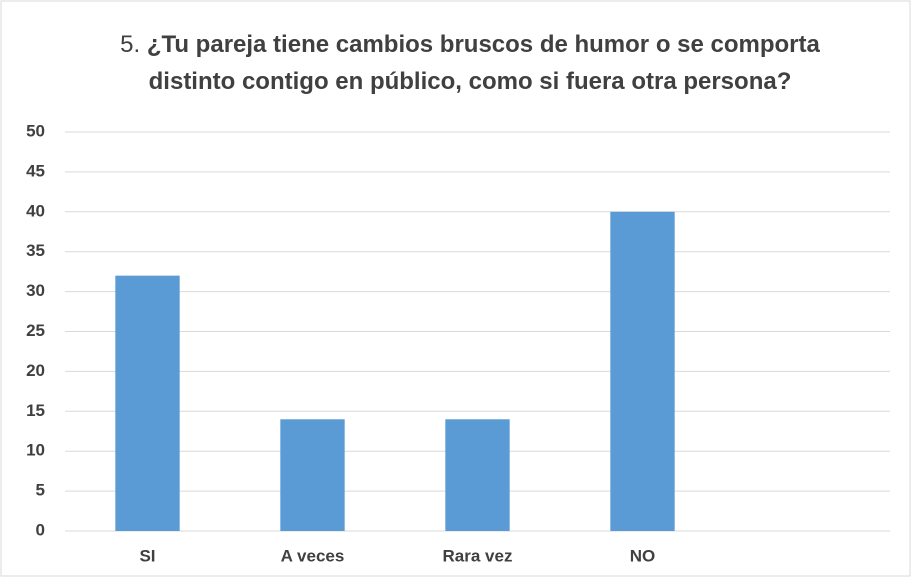 The width and height of the screenshot is (911, 577). What do you see at coordinates (40, 529) in the screenshot?
I see `y-tick-label: 0` at bounding box center [40, 529].